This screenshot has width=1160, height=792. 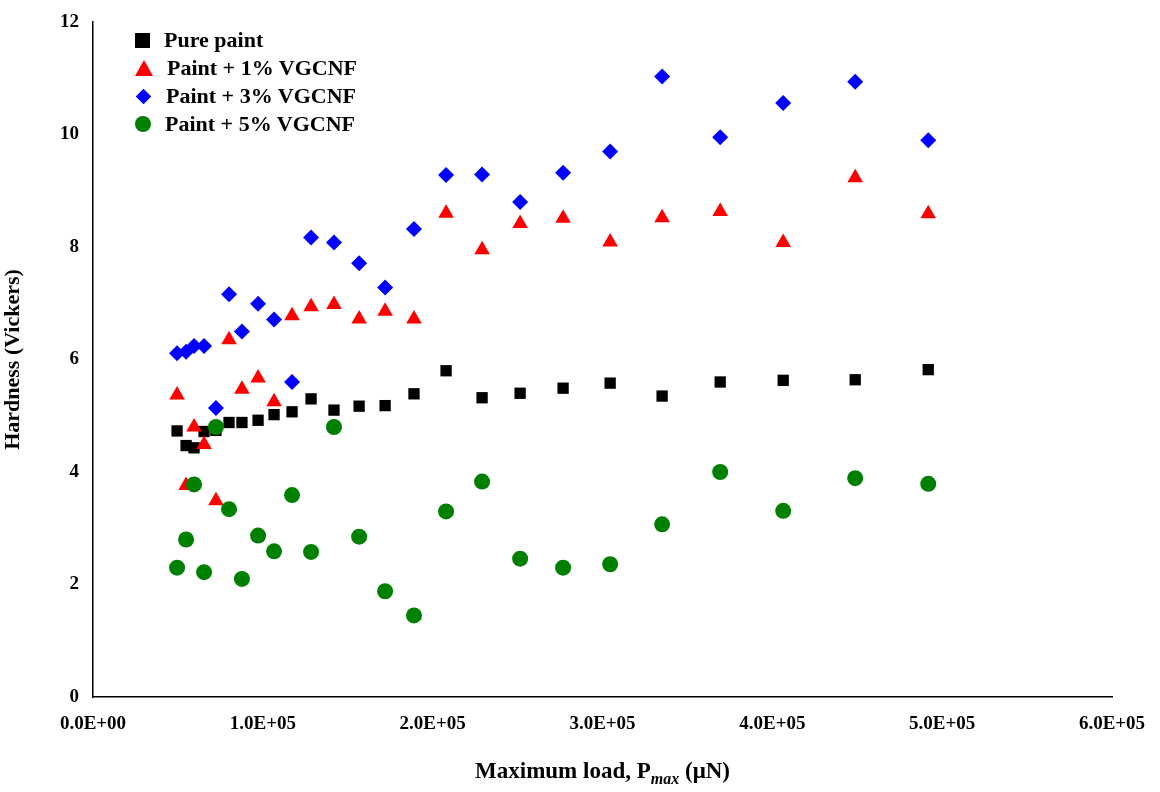 I want to click on y-tick-label: 0, so click(x=74, y=695).